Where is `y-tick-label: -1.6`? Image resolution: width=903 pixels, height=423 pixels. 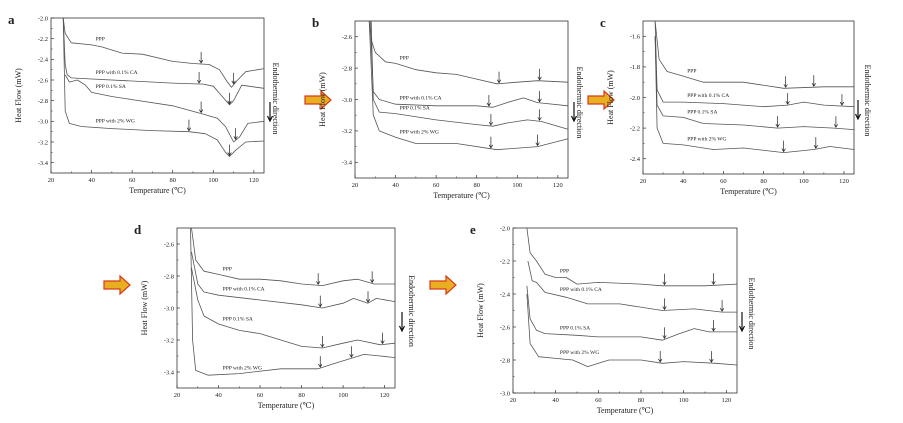 y-tick-label: -1.6 is located at coordinates (635, 37).